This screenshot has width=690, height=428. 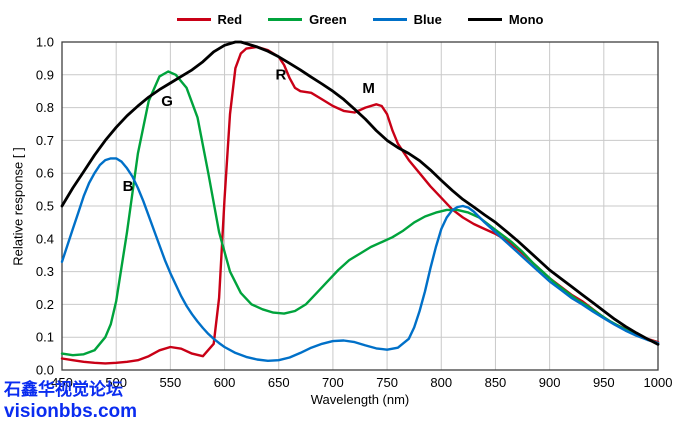 What do you see at coordinates (116, 382) in the screenshot?
I see `x-tick-label: 500` at bounding box center [116, 382].